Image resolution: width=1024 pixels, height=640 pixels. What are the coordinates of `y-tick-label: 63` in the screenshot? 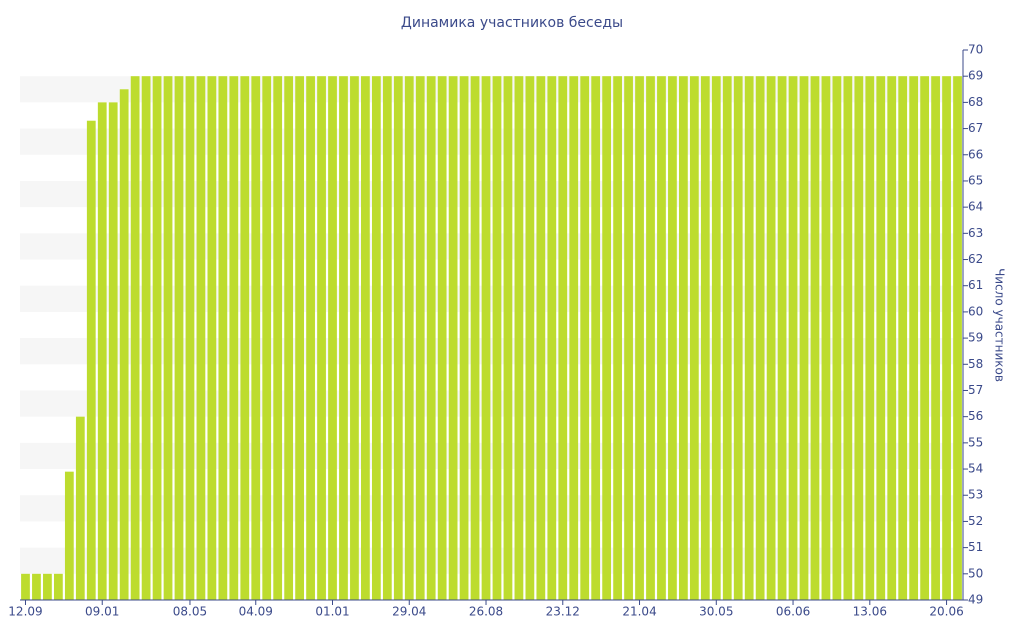 It's located at (975, 233).